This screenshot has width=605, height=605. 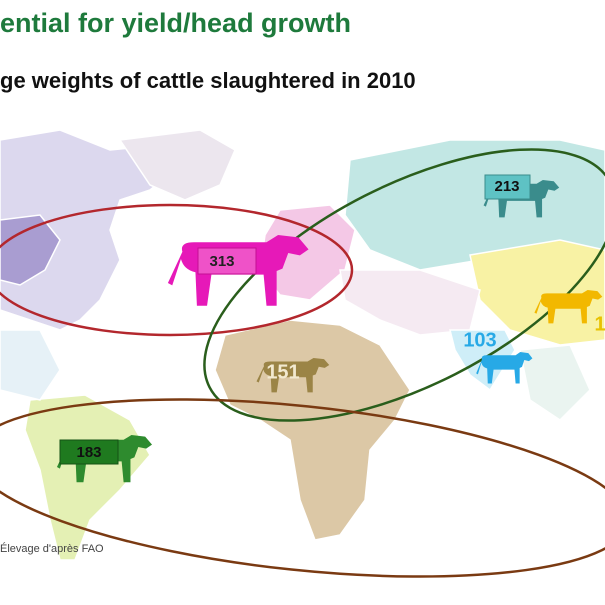 I want to click on greenland, so click(x=177, y=165).